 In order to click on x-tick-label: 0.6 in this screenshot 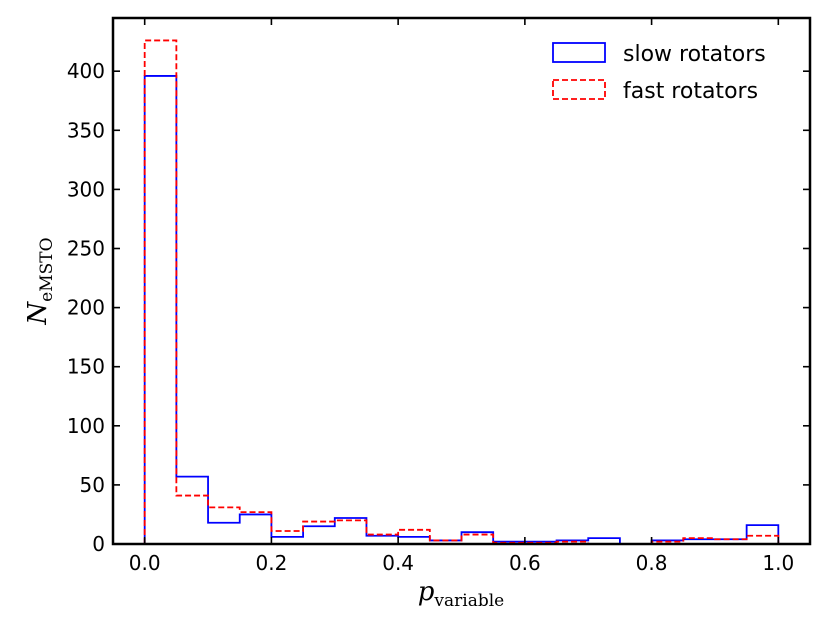, I will do `click(525, 563)`.